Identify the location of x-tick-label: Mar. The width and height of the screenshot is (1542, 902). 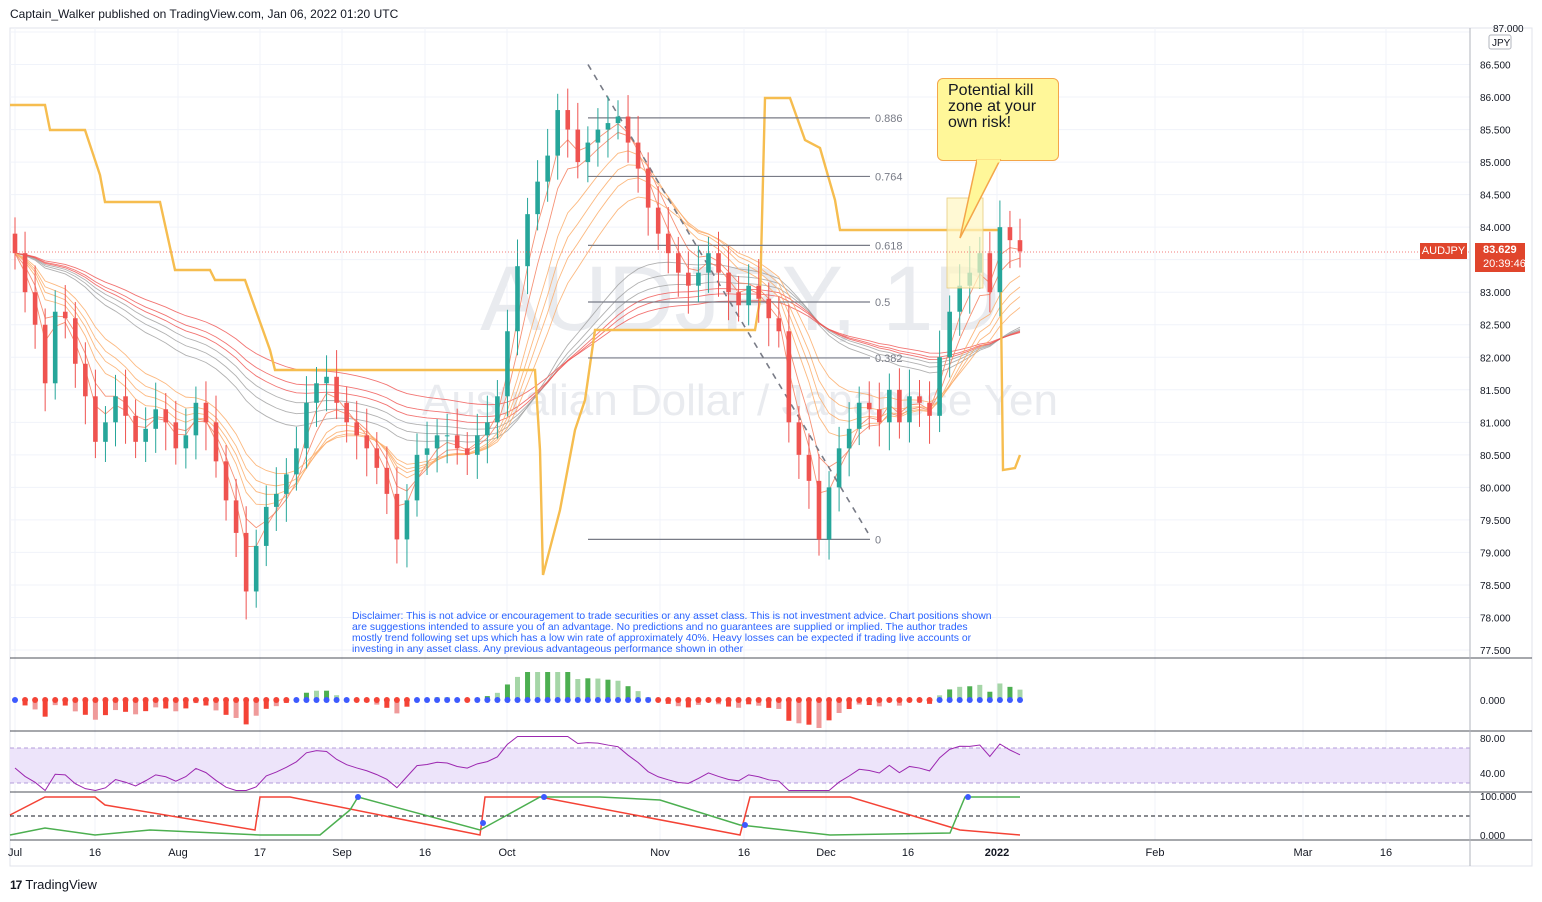
(1303, 853).